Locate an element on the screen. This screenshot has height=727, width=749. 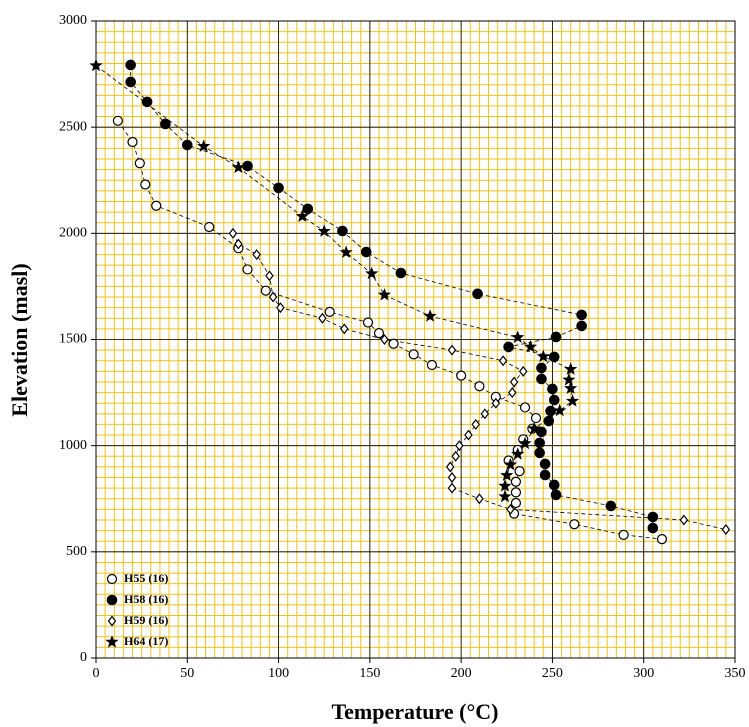
x-tick-label: 150 is located at coordinates (369, 673).